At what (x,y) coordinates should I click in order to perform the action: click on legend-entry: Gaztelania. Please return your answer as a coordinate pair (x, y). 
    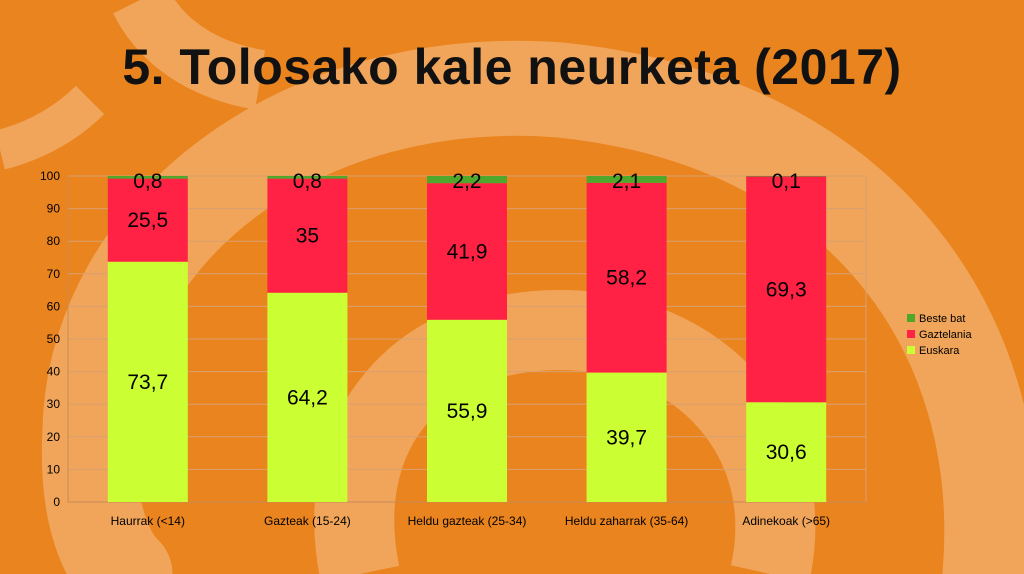
    Looking at the image, I should click on (945, 335).